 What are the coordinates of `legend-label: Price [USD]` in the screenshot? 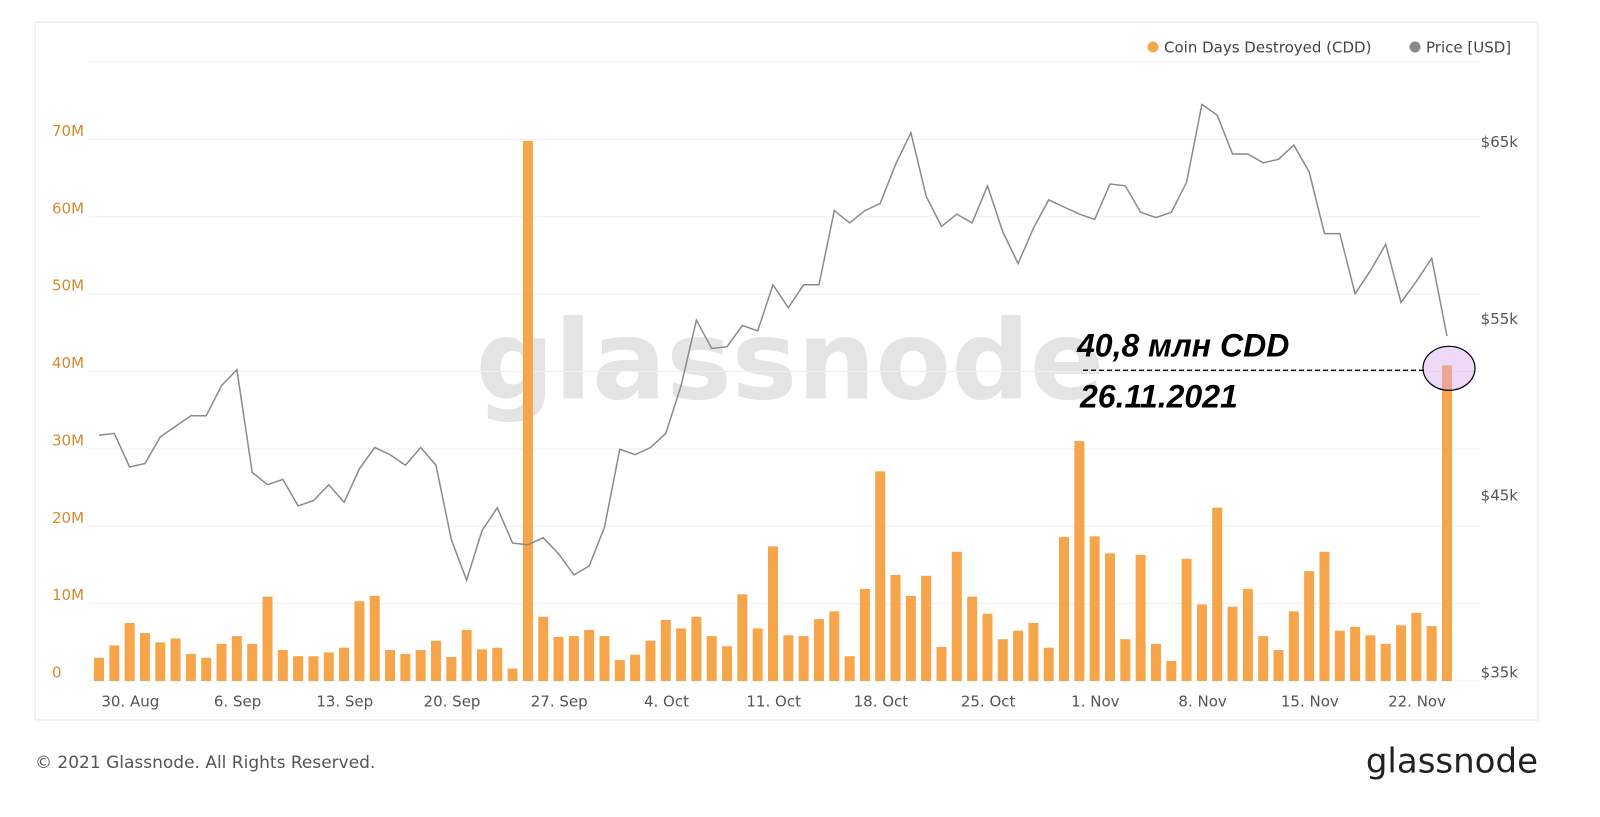 It's located at (1468, 48).